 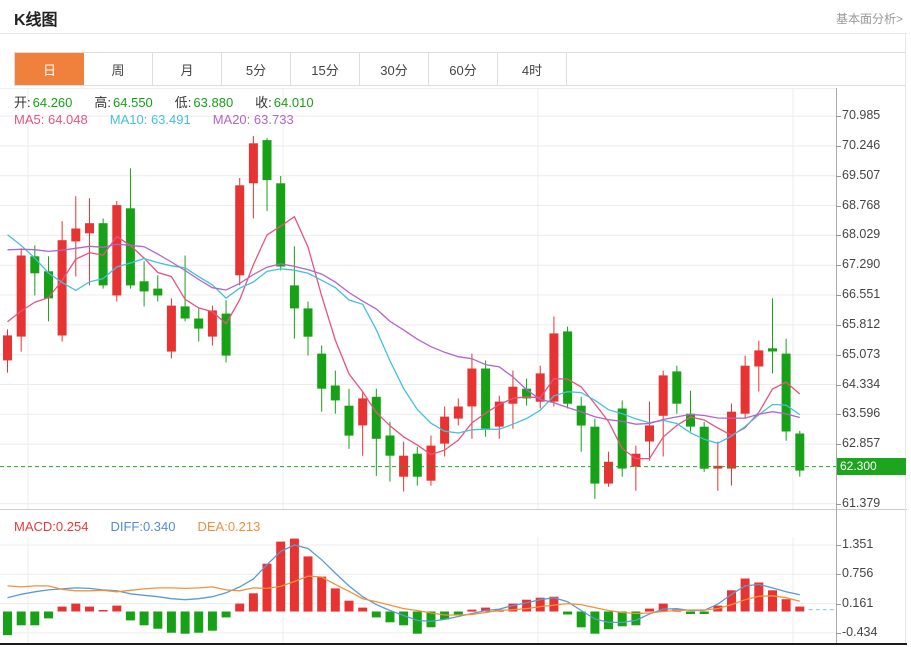 What do you see at coordinates (860, 632) in the screenshot?
I see `macd-y-axis-label: -0.434` at bounding box center [860, 632].